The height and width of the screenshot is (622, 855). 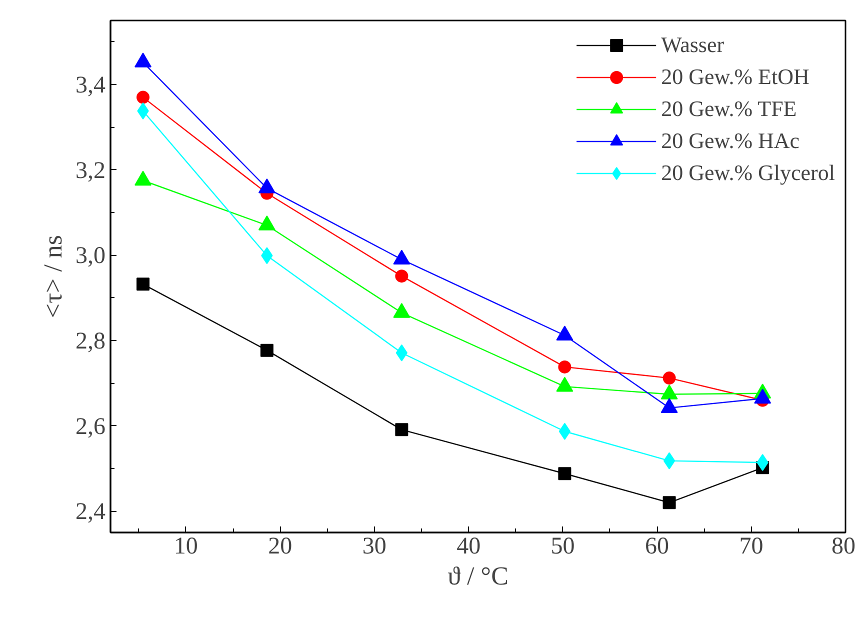 What do you see at coordinates (186, 547) in the screenshot?
I see `x-tick-label: 10` at bounding box center [186, 547].